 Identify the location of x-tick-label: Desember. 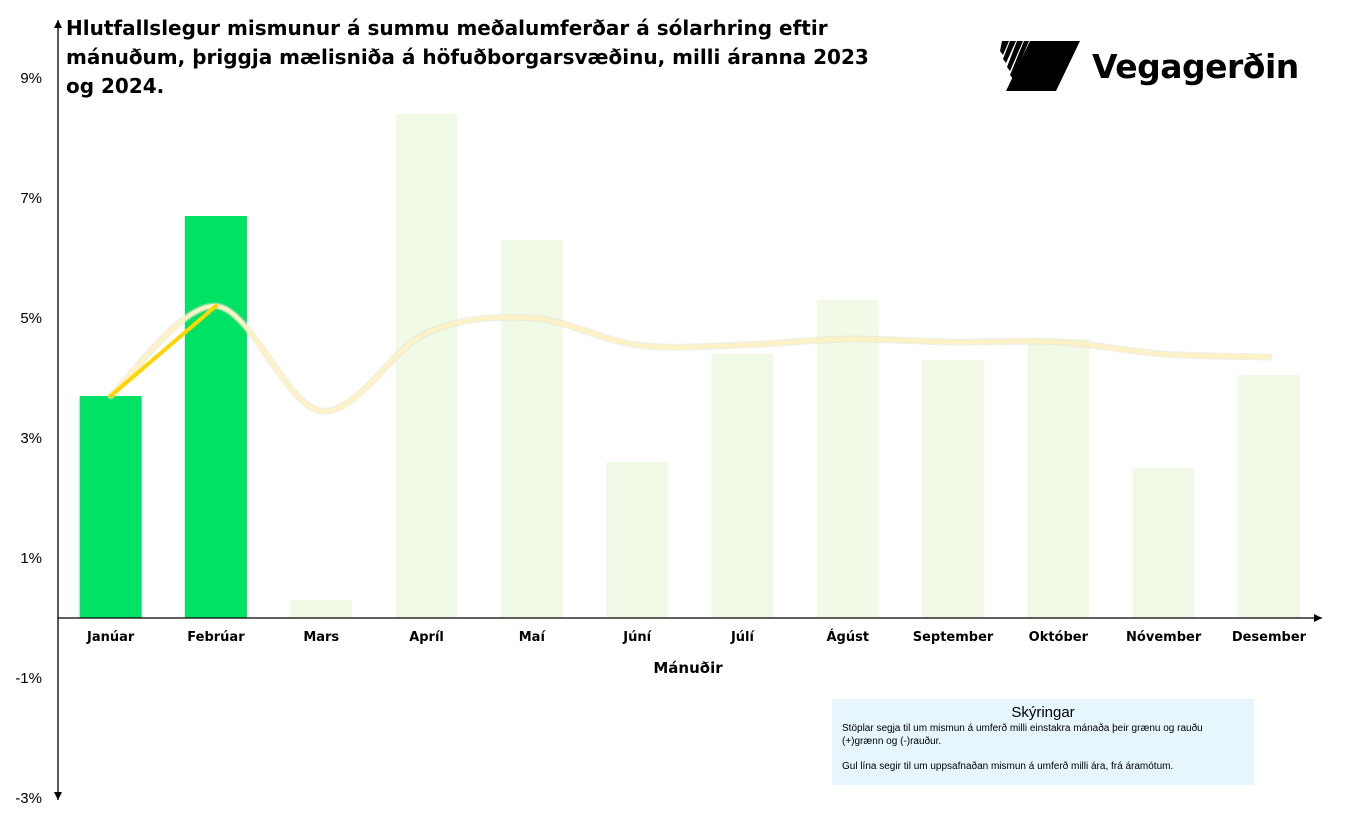
(1269, 637).